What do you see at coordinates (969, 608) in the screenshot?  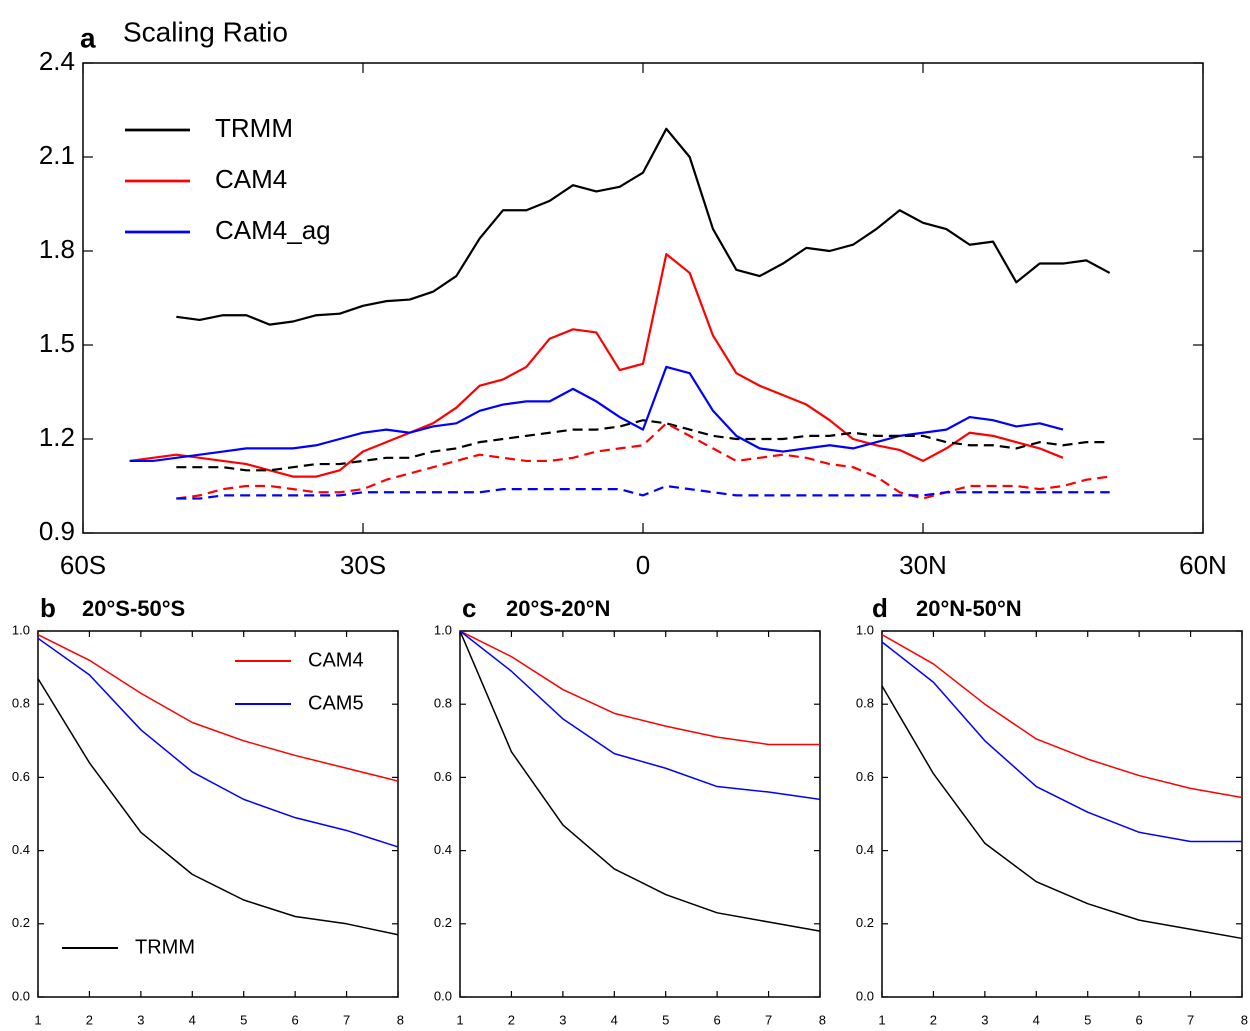 I see `panel-title: 20°N-50°N` at bounding box center [969, 608].